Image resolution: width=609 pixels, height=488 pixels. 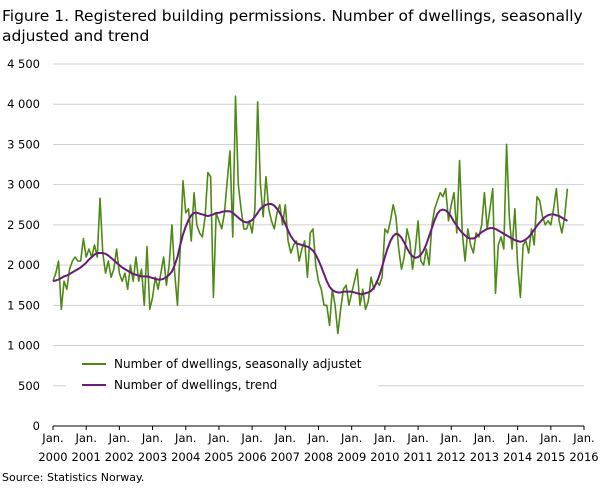 What do you see at coordinates (251, 457) in the screenshot?
I see `x-tick-label-year: 2006` at bounding box center [251, 457].